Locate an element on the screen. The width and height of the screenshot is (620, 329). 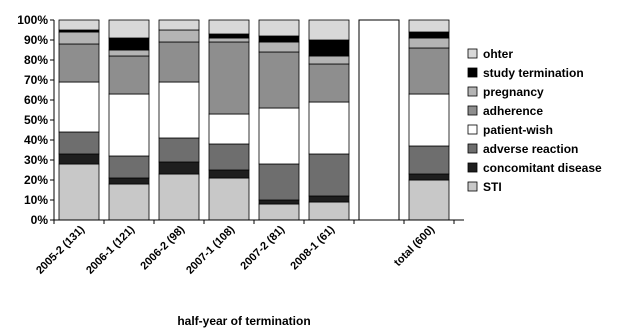
y-tick-label: 80% is located at coordinates (36, 60).